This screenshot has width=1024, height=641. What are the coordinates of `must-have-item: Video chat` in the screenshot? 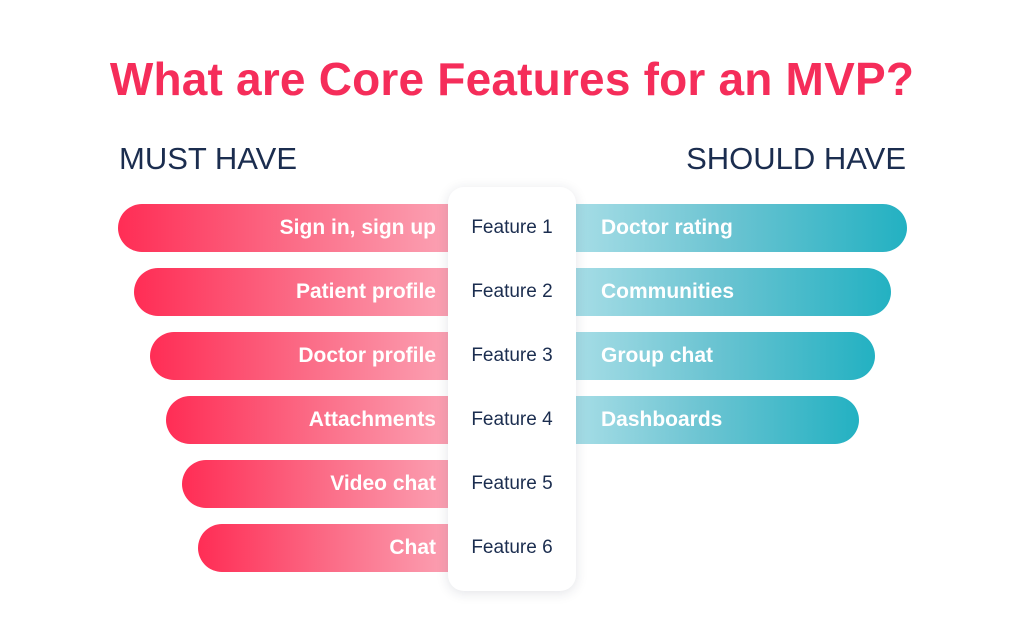 It's located at (321, 484).